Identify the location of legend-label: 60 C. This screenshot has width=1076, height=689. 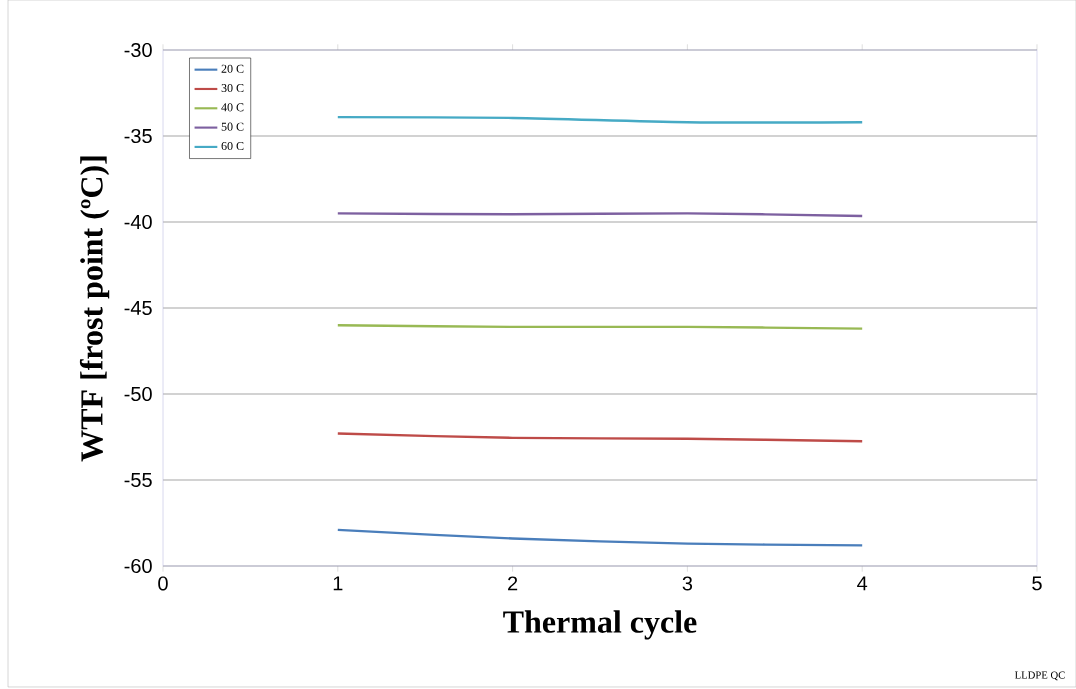
(232, 146).